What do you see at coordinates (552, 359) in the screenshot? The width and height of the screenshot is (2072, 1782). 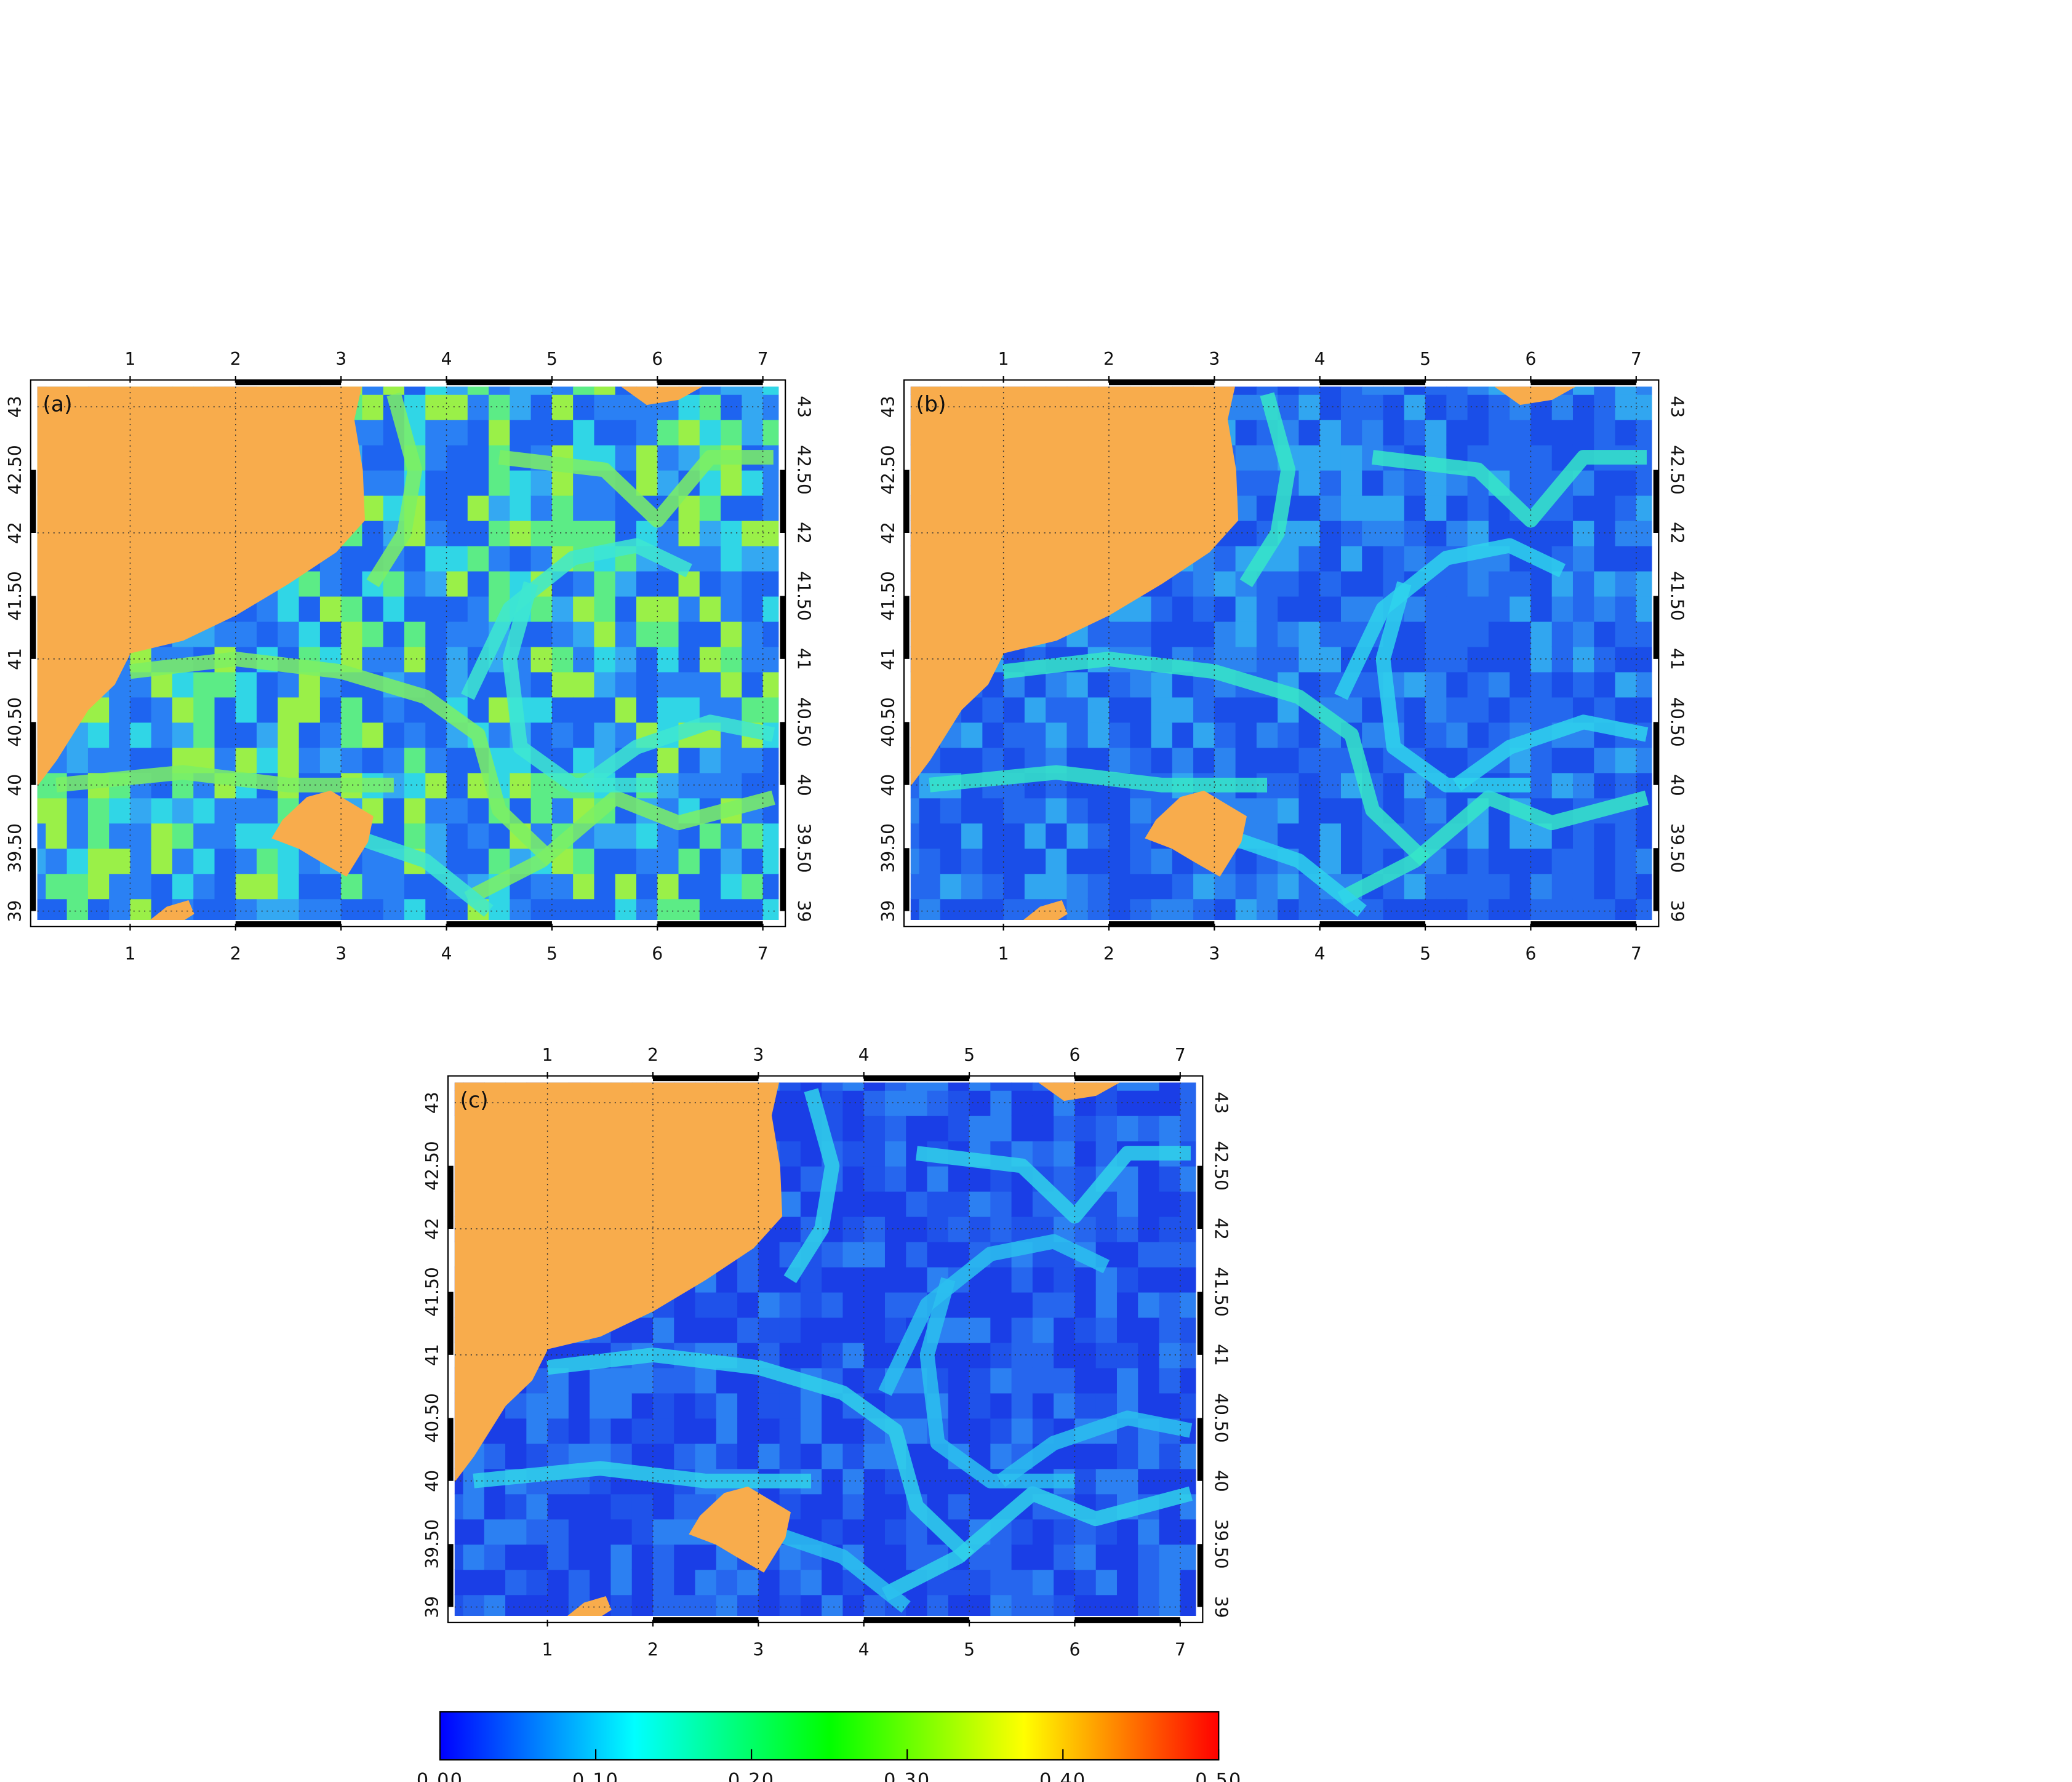 I see `x-tick-label: 5` at bounding box center [552, 359].